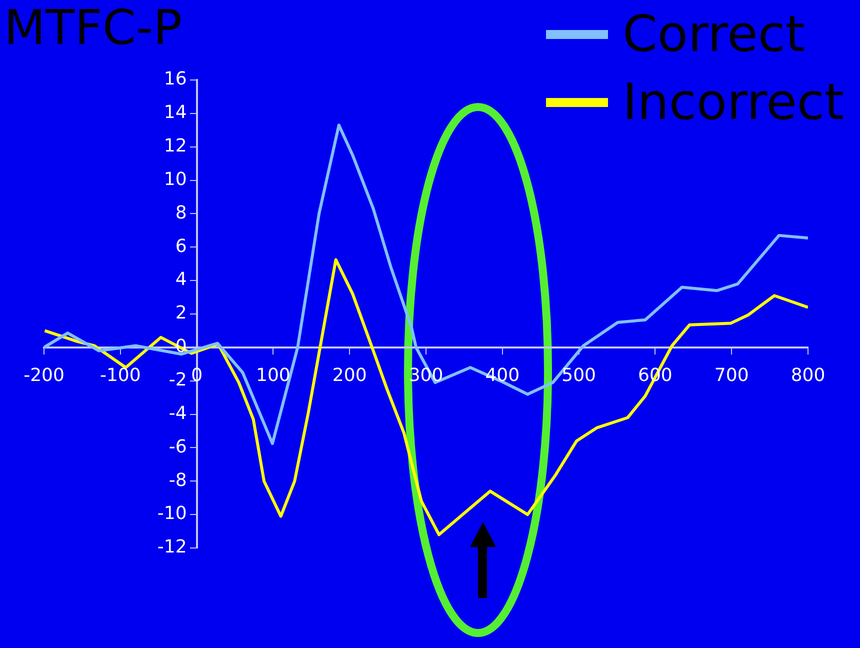 The width and height of the screenshot is (860, 648). What do you see at coordinates (177, 447) in the screenshot?
I see `y-tick-label: -6` at bounding box center [177, 447].